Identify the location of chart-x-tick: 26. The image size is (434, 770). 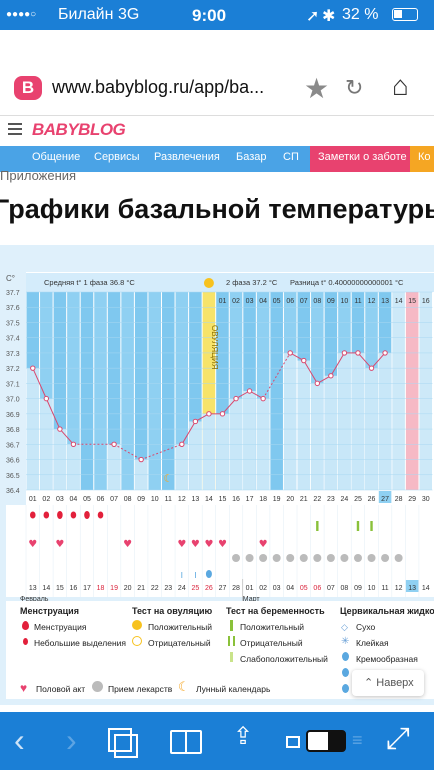
(372, 499).